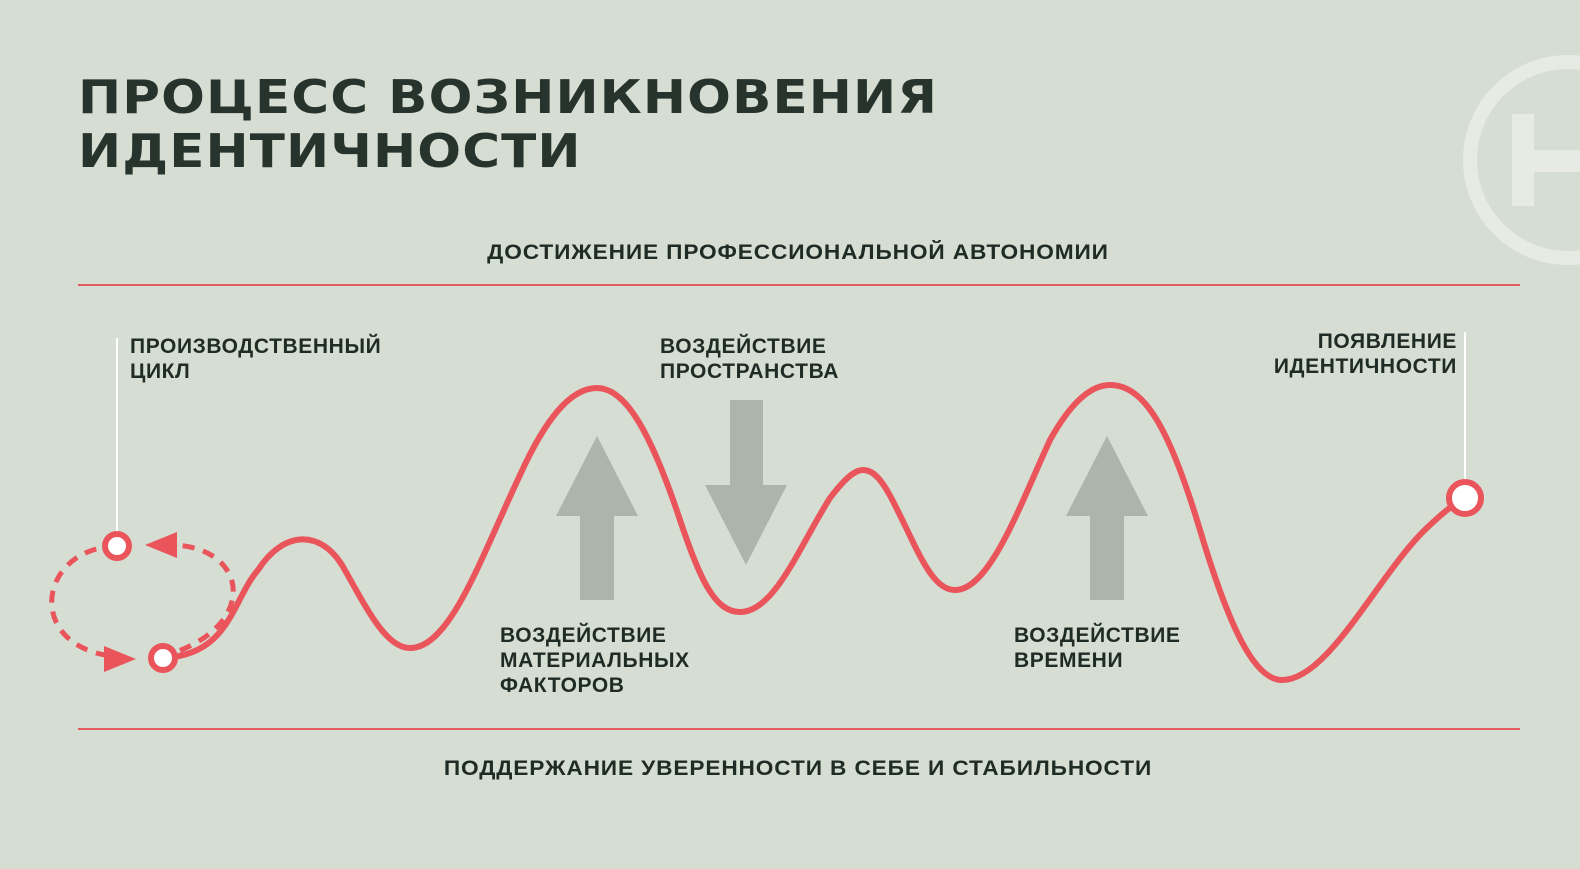  What do you see at coordinates (120, 659) in the screenshot?
I see `cycle-arrowhead-right-icon` at bounding box center [120, 659].